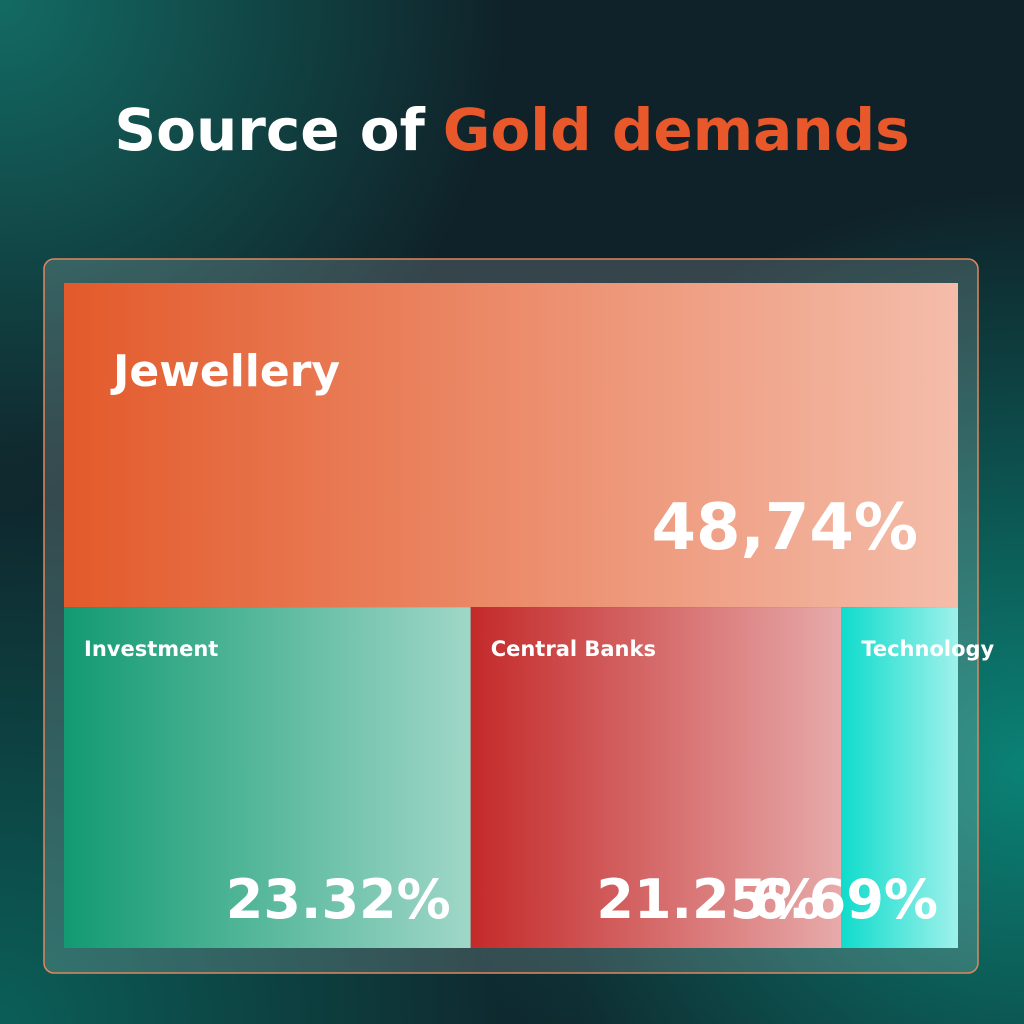  What do you see at coordinates (784, 528) in the screenshot?
I see `value-label: 48,74%` at bounding box center [784, 528].